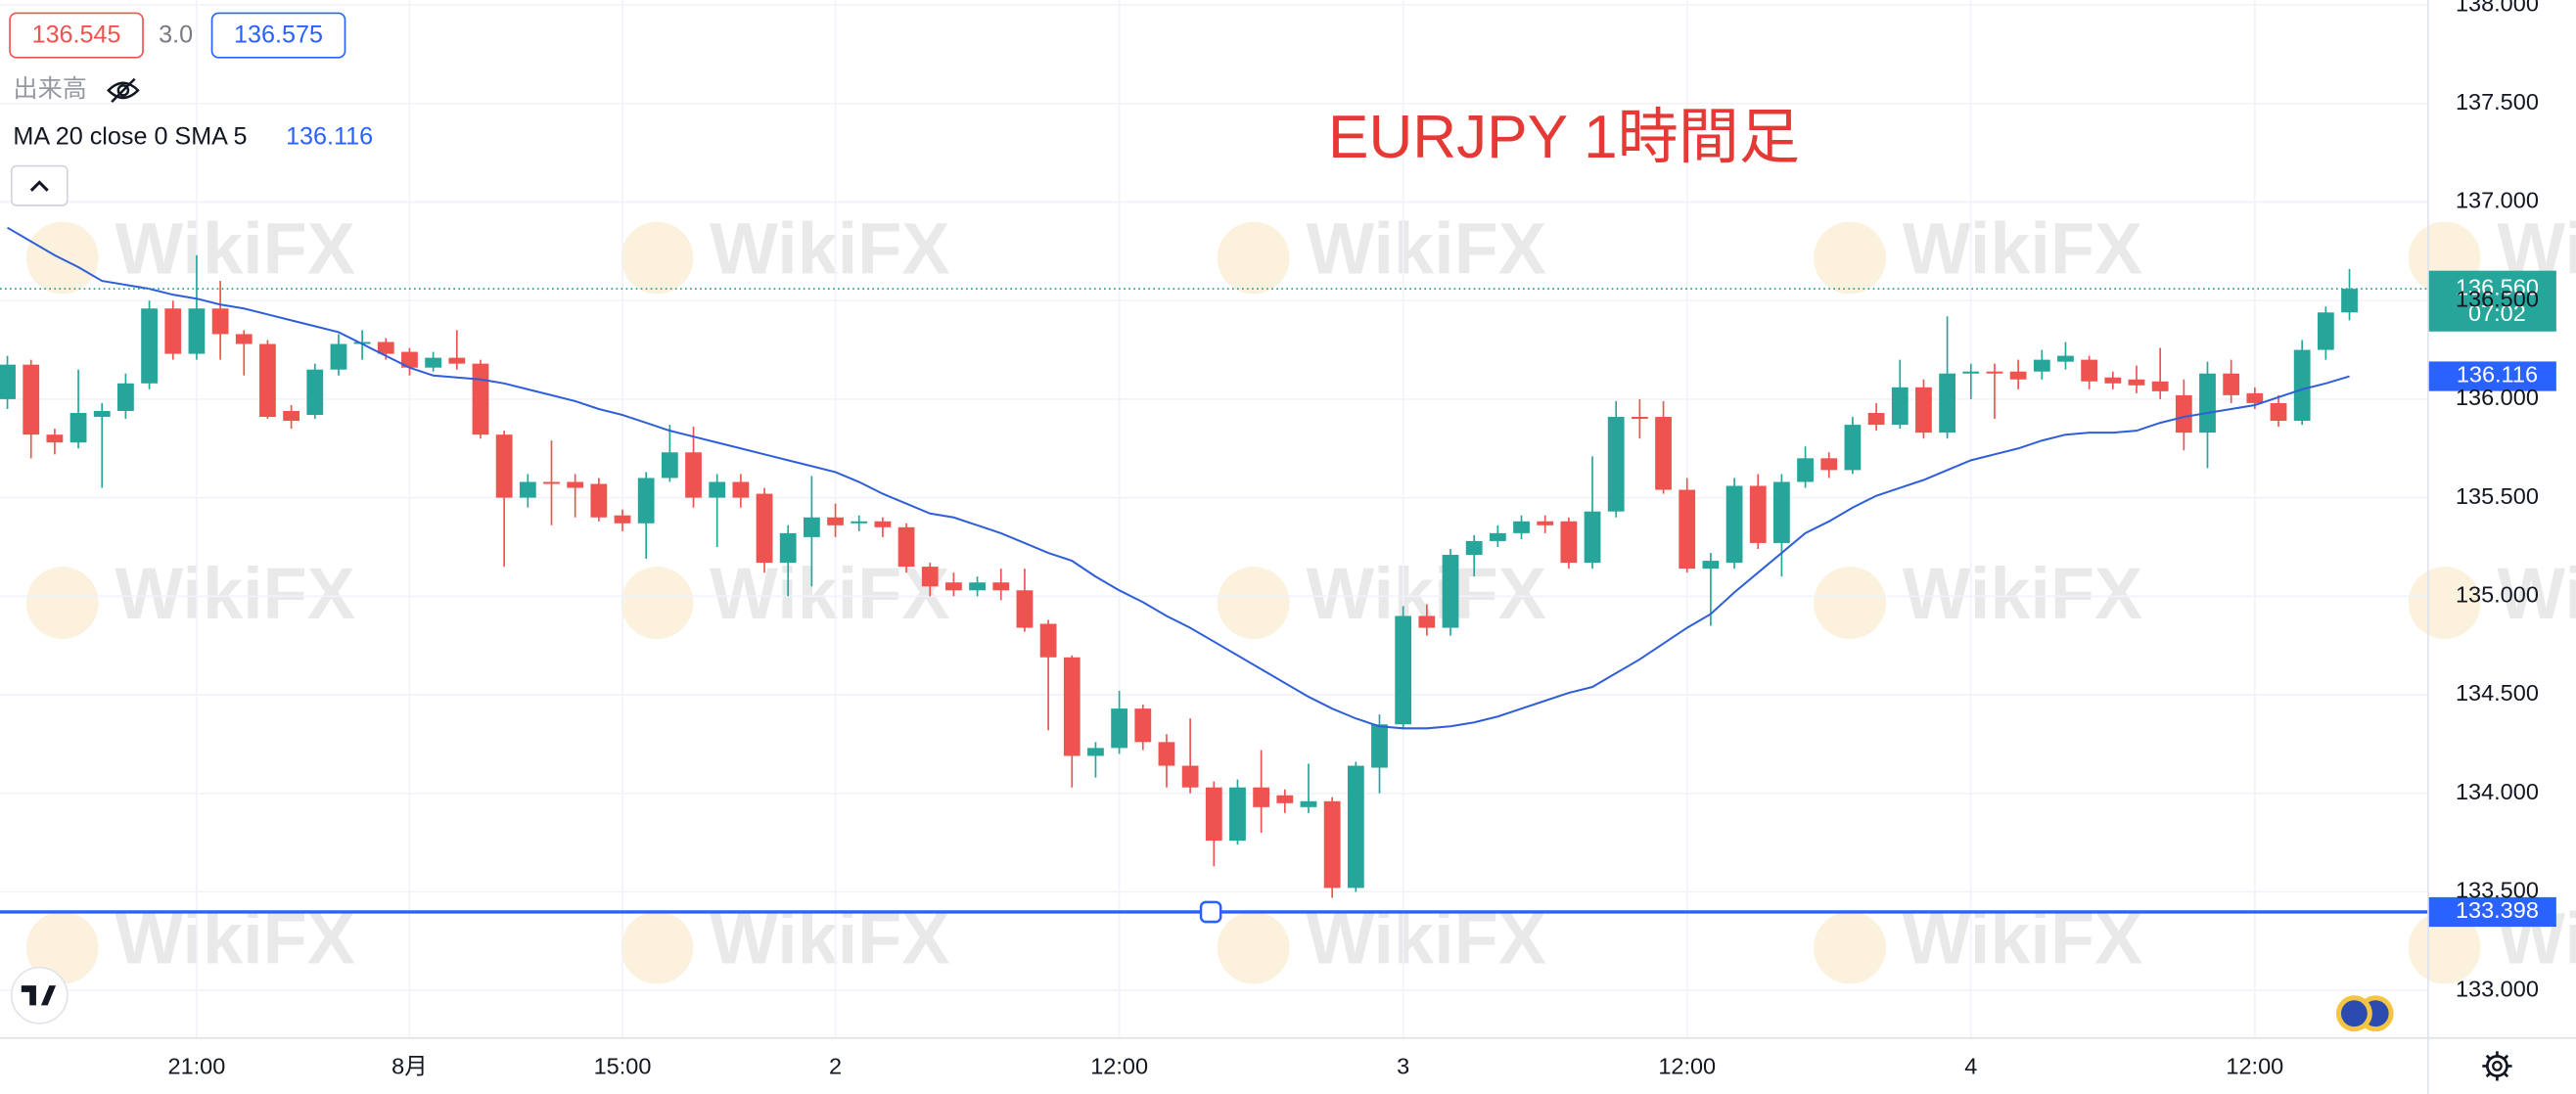 This screenshot has height=1094, width=2576. Describe the element at coordinates (1970, 1065) in the screenshot. I see `x-tick-label: 4` at that location.